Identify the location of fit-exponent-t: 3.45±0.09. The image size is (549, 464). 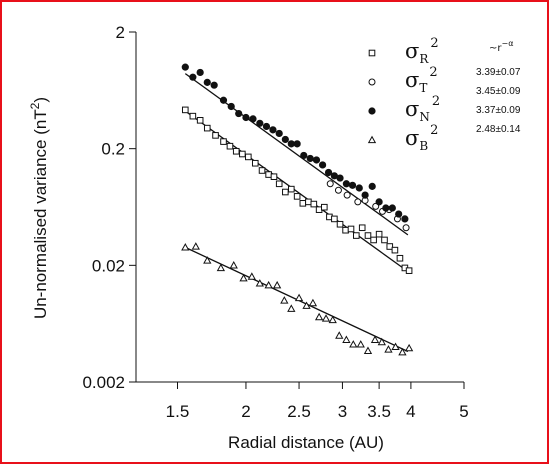
(498, 91).